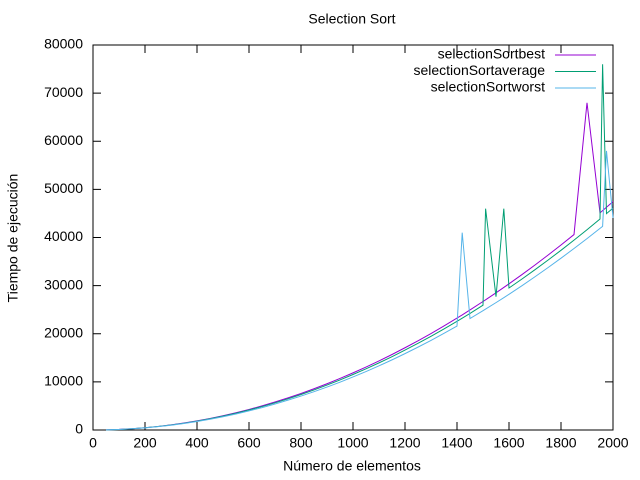 The width and height of the screenshot is (640, 480). Describe the element at coordinates (63, 381) in the screenshot. I see `y-tick-label: 10000` at that location.